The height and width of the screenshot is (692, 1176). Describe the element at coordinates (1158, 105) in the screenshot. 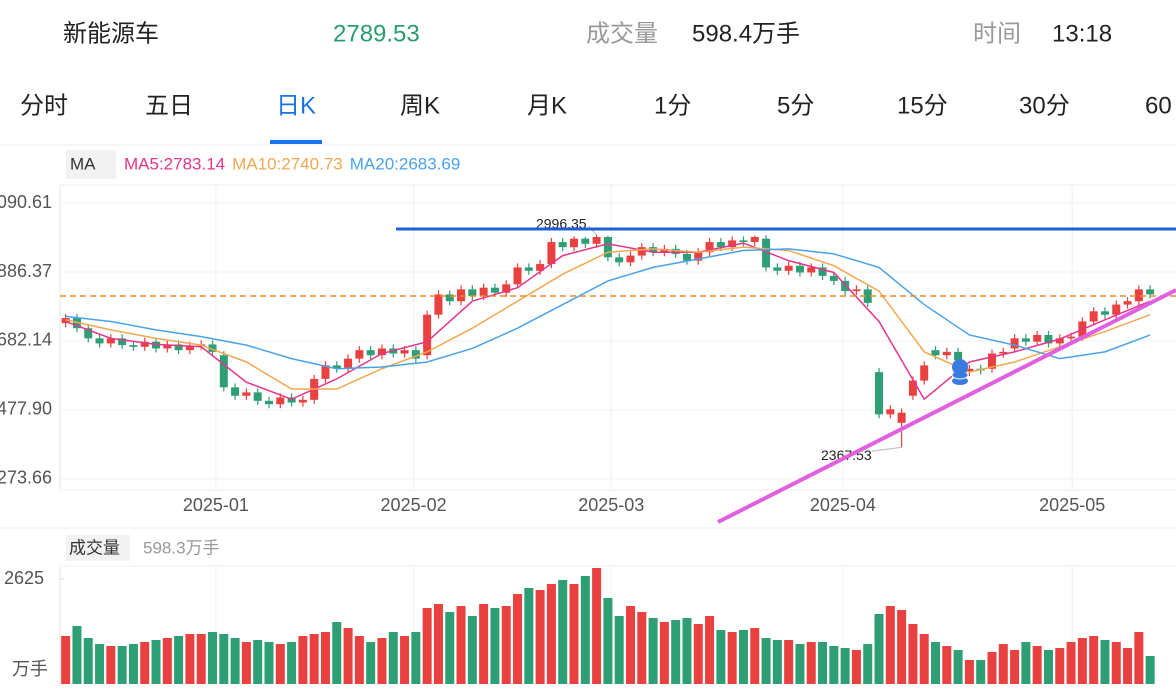

I see `tab: 60` at that location.